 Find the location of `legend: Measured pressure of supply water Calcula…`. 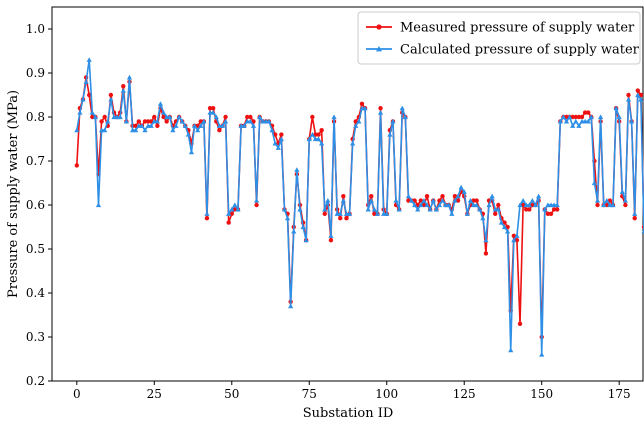

legend: Measured pressure of supply water Calcula… is located at coordinates (499, 38).